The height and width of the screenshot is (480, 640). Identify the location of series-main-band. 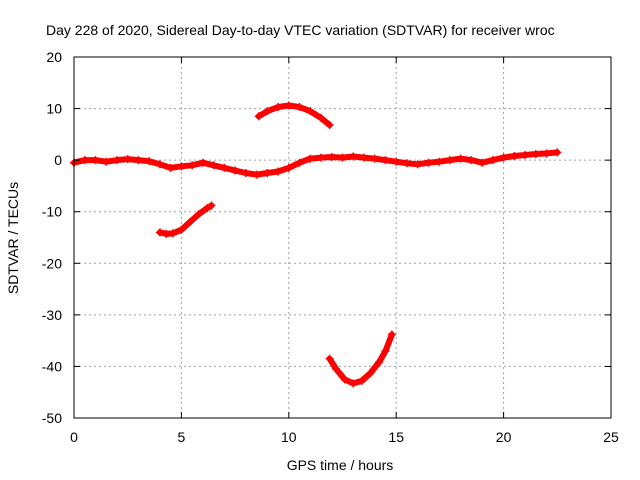
(316, 163).